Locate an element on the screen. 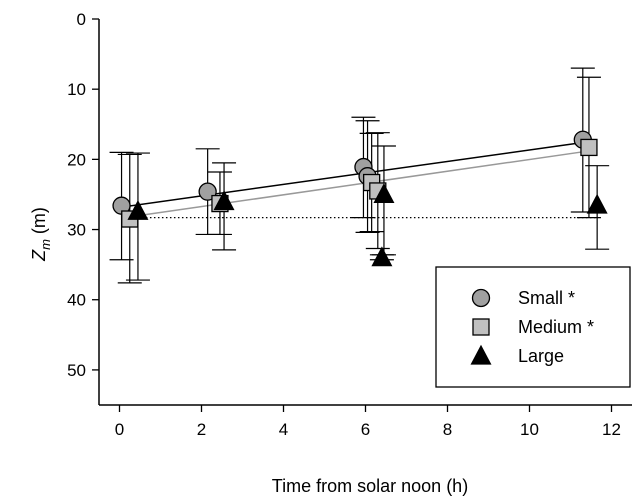 This screenshot has height=499, width=634. y-tick-label: 0 is located at coordinates (81, 19).